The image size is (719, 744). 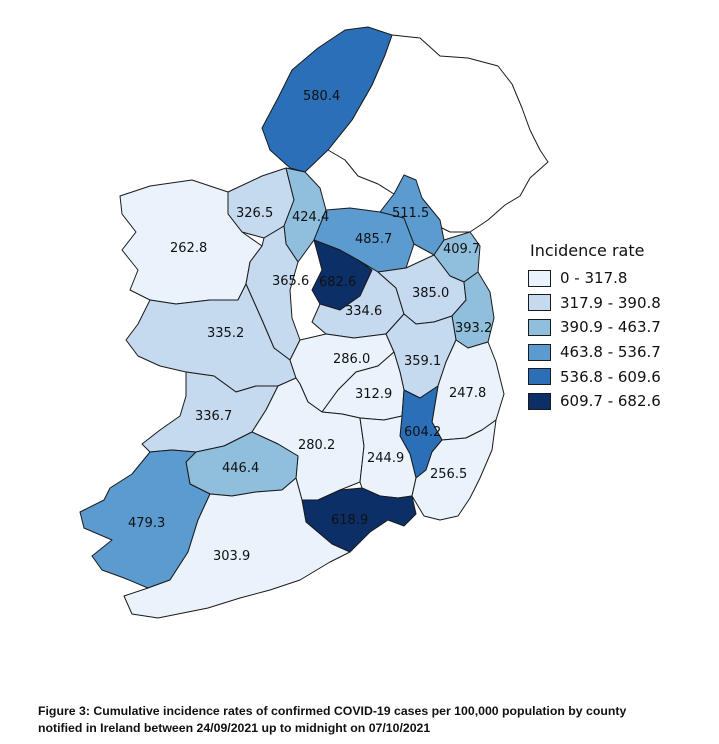 What do you see at coordinates (349, 520) in the screenshot?
I see `label-waterford: 618.9` at bounding box center [349, 520].